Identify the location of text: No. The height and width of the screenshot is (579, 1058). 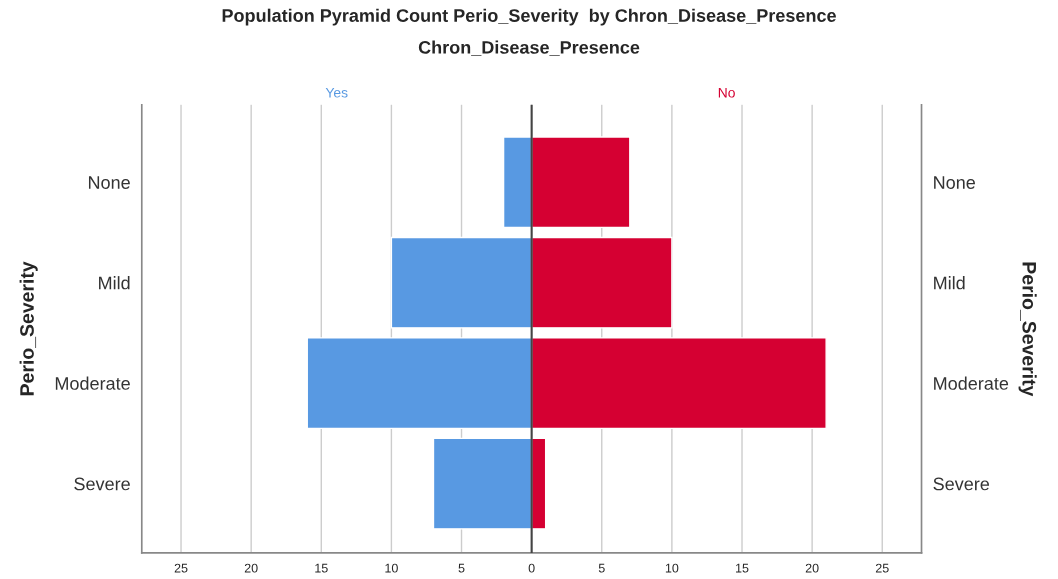
(726, 92).